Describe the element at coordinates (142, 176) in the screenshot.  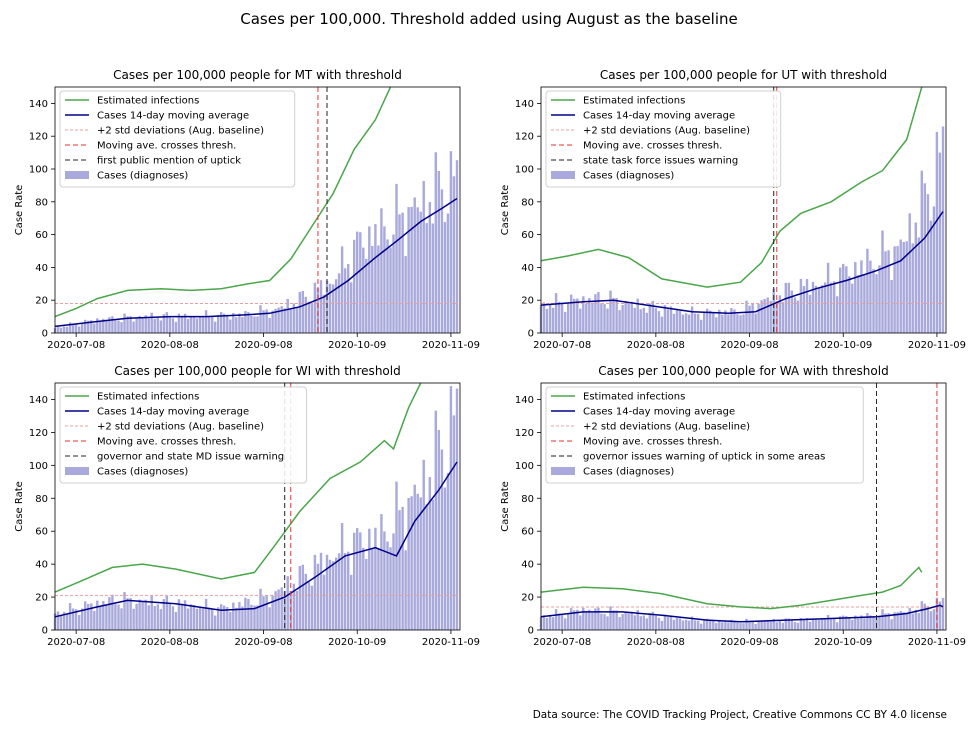
I see `legend-label: Cases (diagnoses)` at that location.